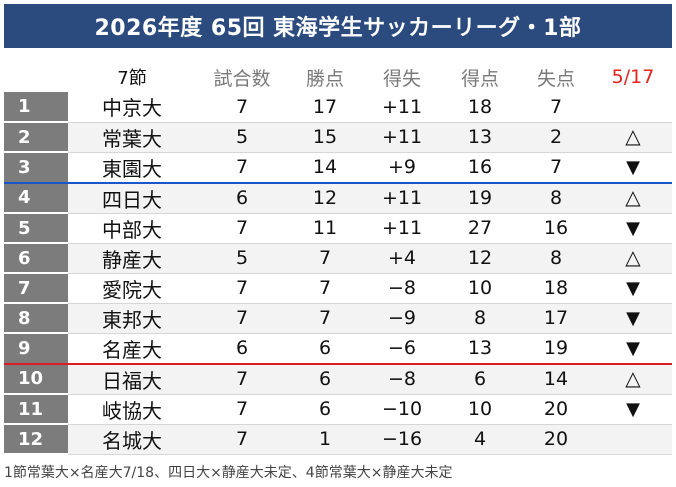 The width and height of the screenshot is (676, 487). I want to click on table-row: 1 中京大 7 17 +11 18 7, so click(338, 107).